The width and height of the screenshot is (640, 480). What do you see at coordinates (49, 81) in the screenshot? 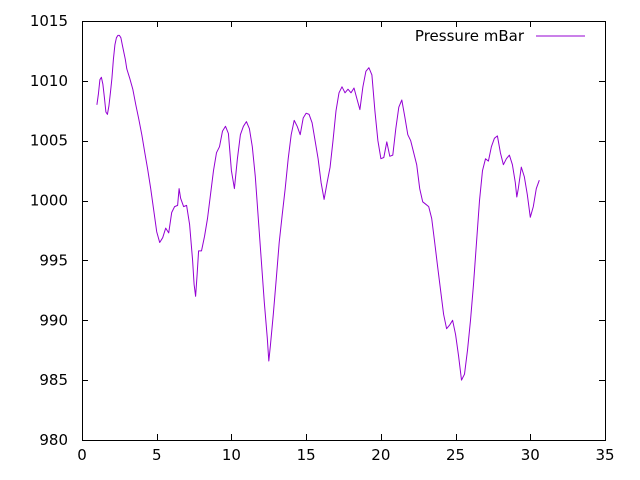
I see `y-tick-label: 1010` at bounding box center [49, 81].